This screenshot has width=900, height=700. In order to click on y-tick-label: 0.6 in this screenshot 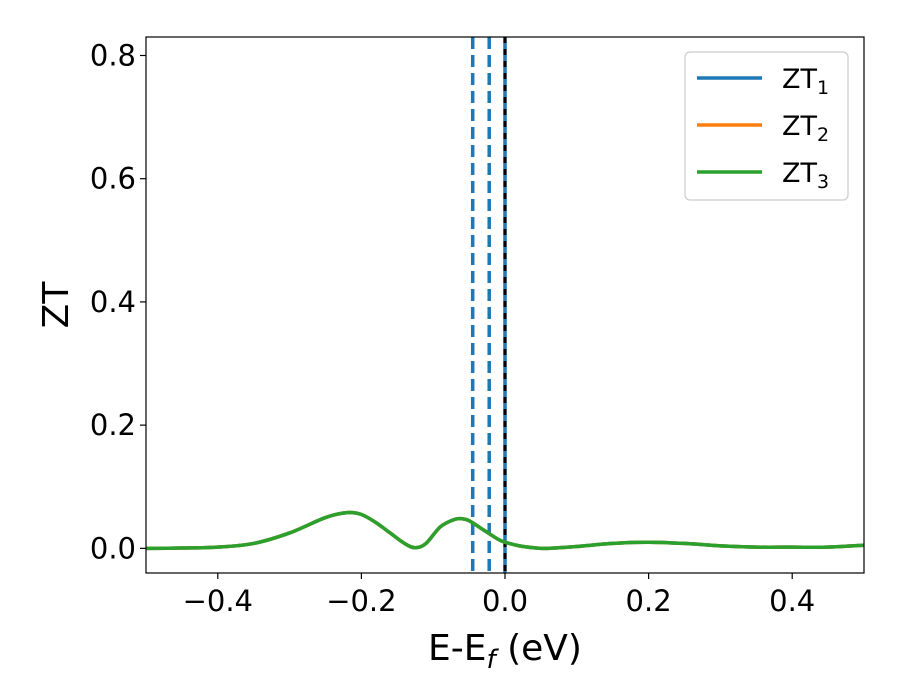, I will do `click(113, 179)`.